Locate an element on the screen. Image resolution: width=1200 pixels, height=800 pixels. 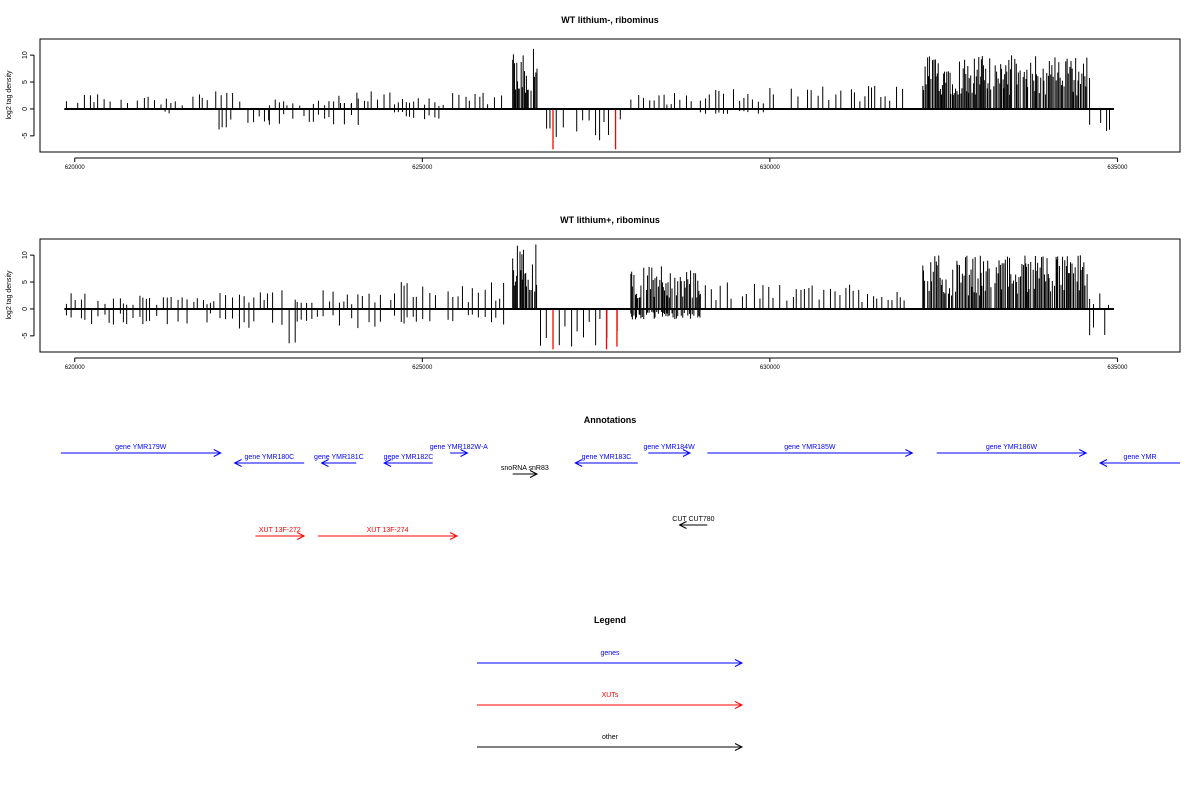
feature-label: gene YMR is located at coordinates (1140, 457).